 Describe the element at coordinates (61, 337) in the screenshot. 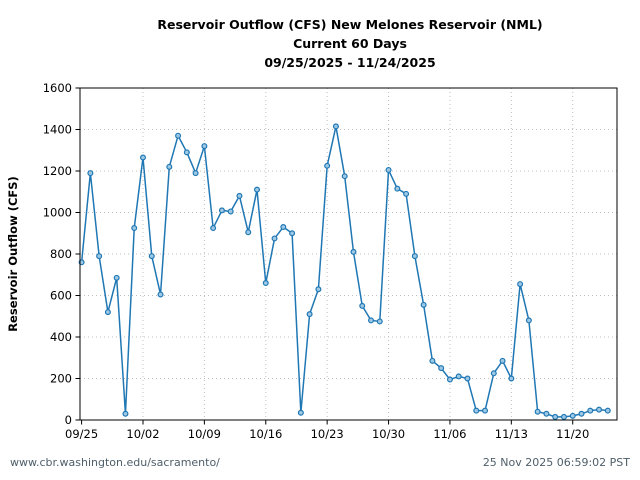

I see `y-tick-label: 400` at that location.